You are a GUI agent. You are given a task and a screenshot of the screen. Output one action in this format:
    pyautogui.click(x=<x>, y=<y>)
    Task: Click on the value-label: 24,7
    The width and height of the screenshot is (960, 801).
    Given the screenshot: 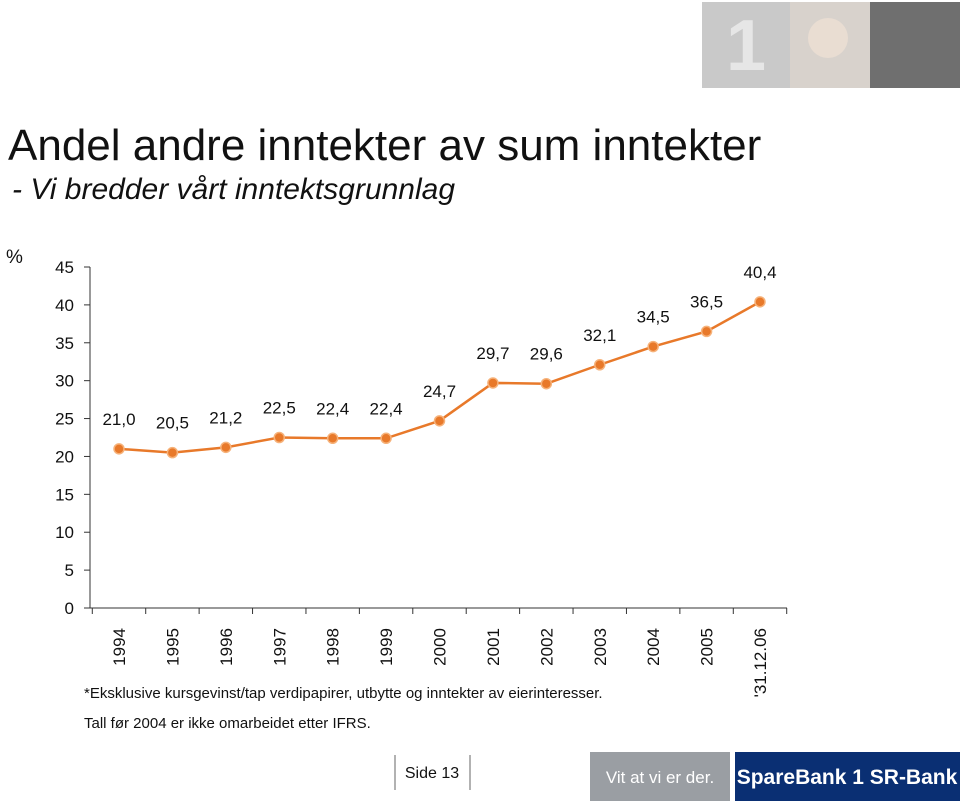 What is the action you would take?
    pyautogui.click(x=439, y=391)
    